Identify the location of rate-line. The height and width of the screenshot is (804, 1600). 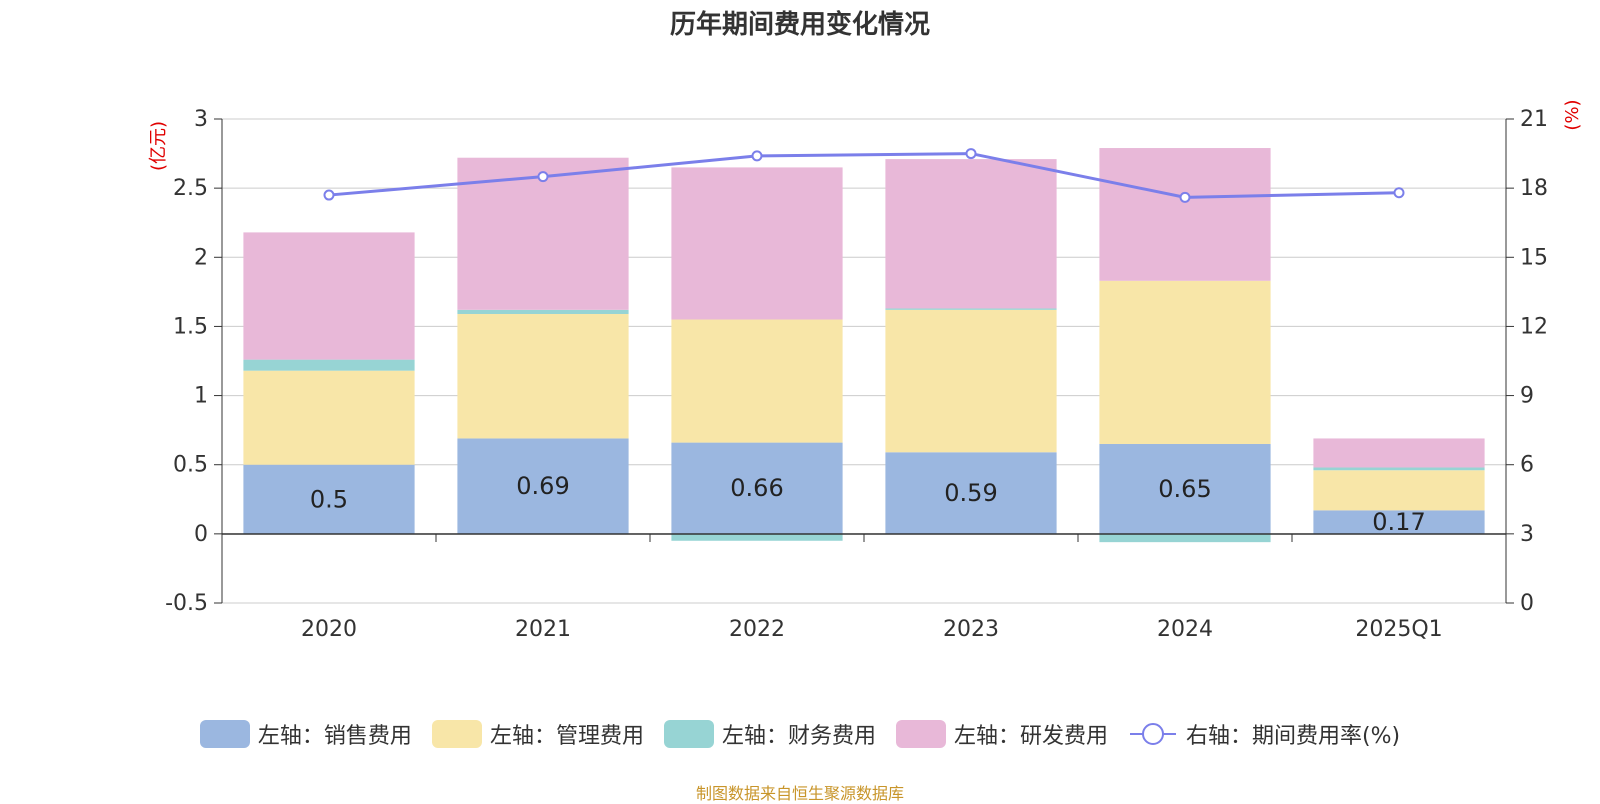
(864, 175).